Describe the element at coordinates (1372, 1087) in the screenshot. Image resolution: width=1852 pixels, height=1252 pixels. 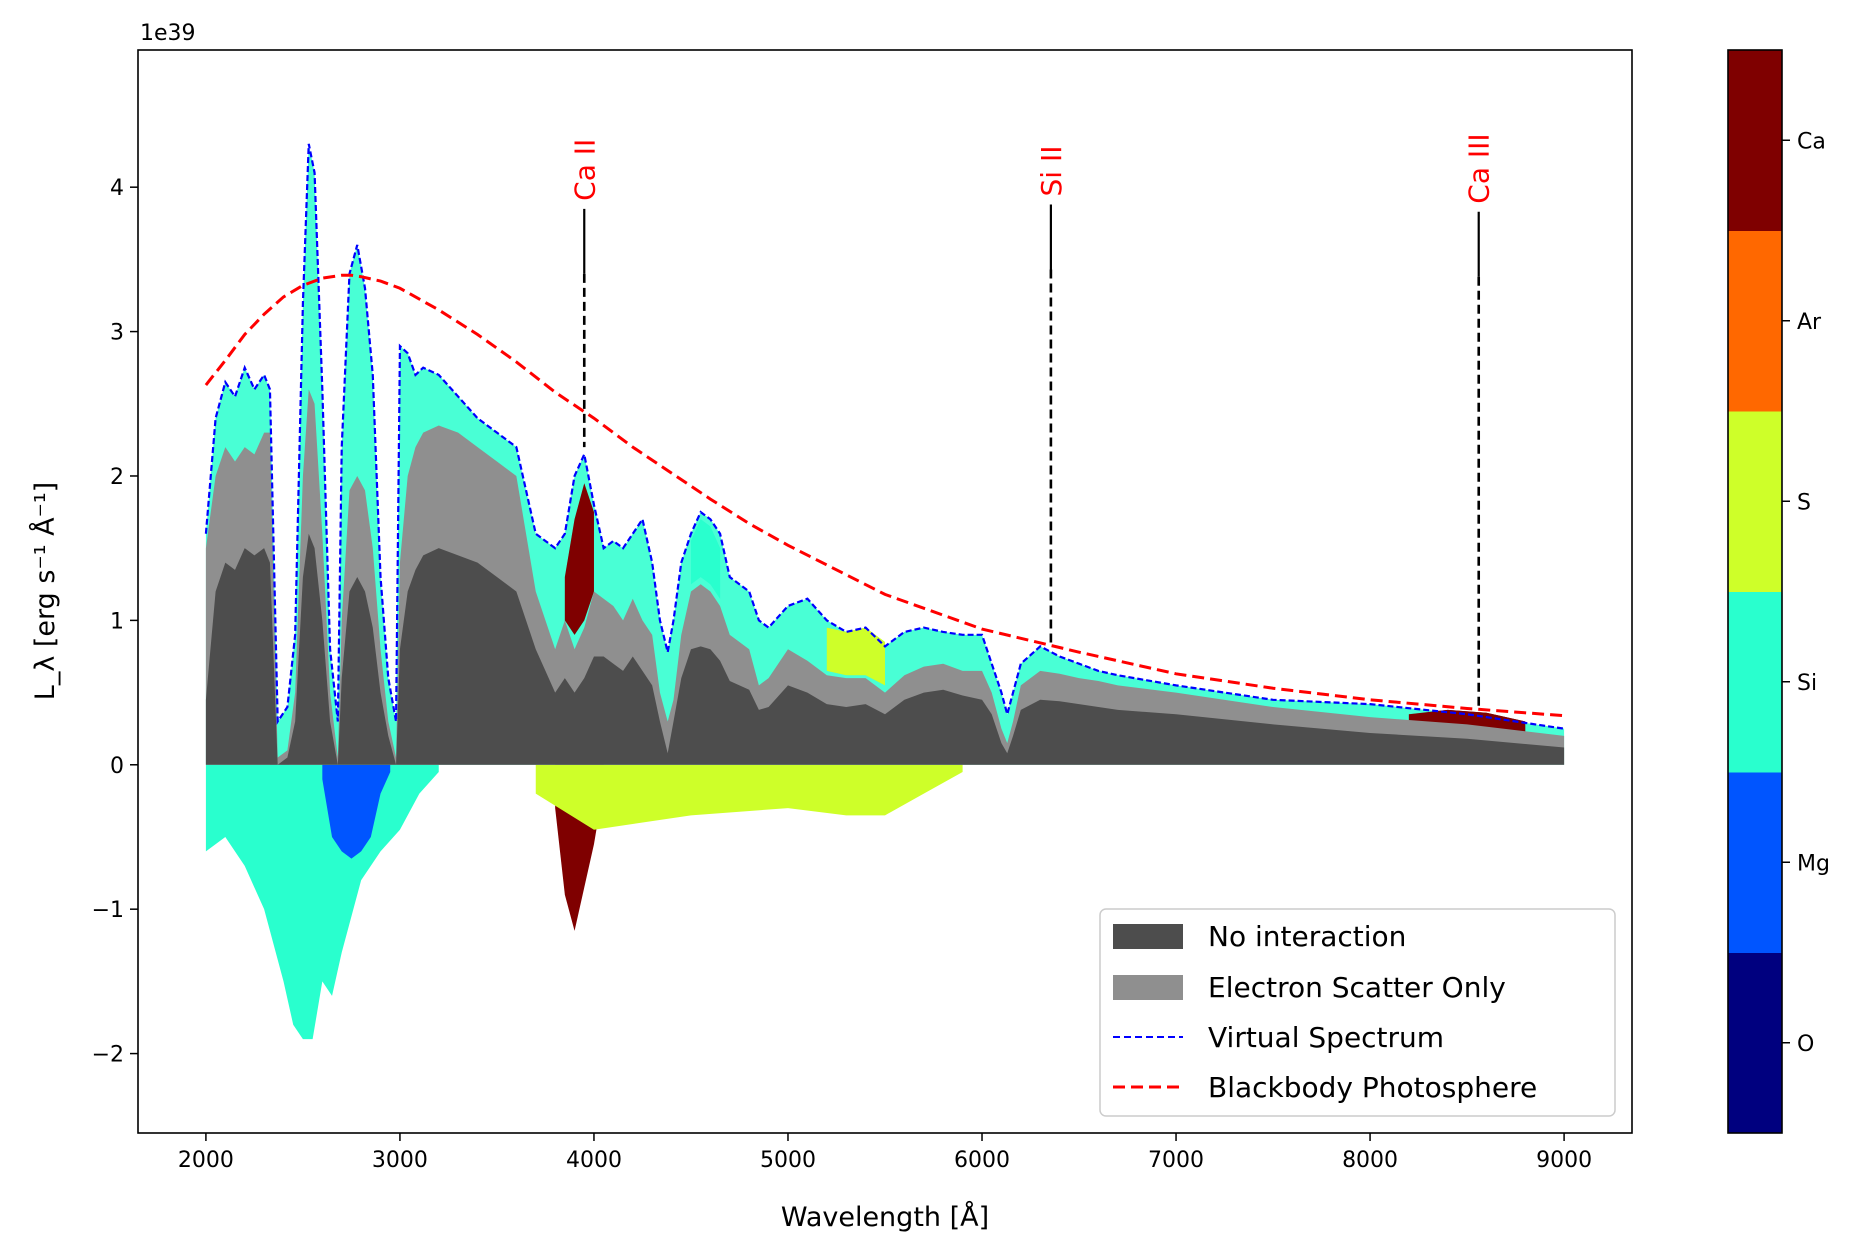
I see `legend-label-blackbody: Blackbody Photosphere` at that location.